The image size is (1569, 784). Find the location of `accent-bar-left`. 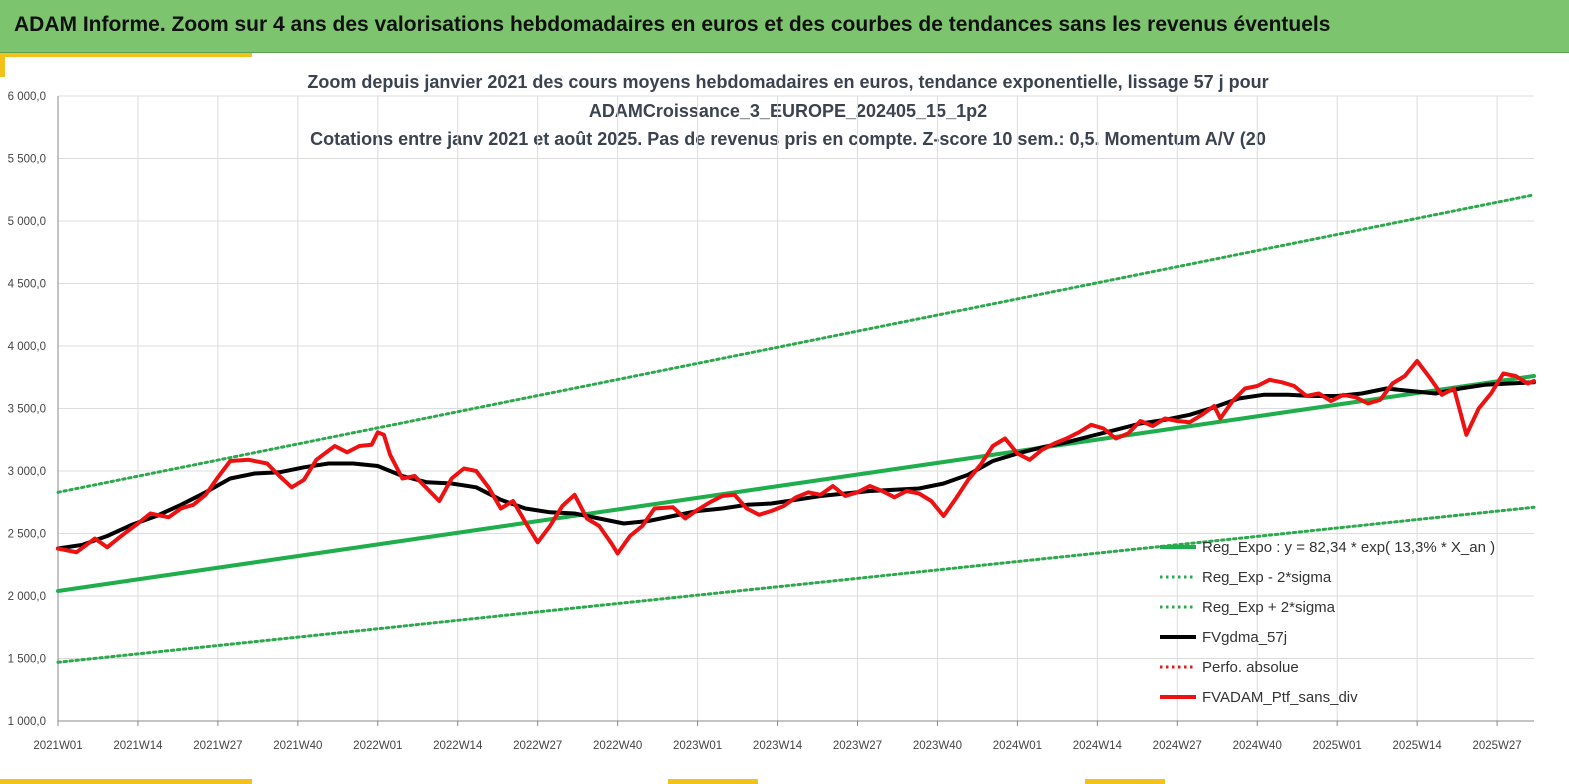

accent-bar-left is located at coordinates (2, 65).